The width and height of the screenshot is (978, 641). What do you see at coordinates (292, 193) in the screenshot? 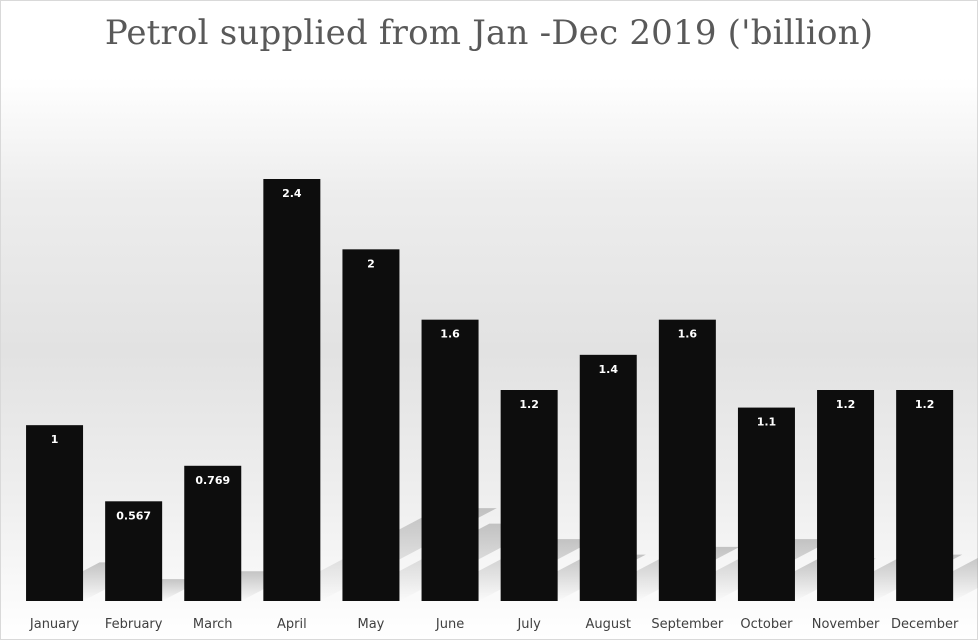
I see `data-label: 2.4` at bounding box center [292, 193].